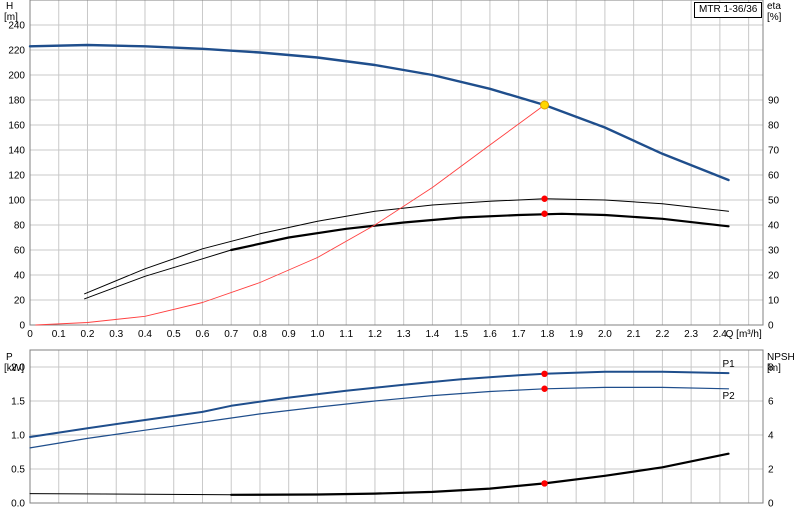 The width and height of the screenshot is (800, 520). What do you see at coordinates (11, 17) in the screenshot?
I see `panel1-y-left-title-unit: [m]` at bounding box center [11, 17].